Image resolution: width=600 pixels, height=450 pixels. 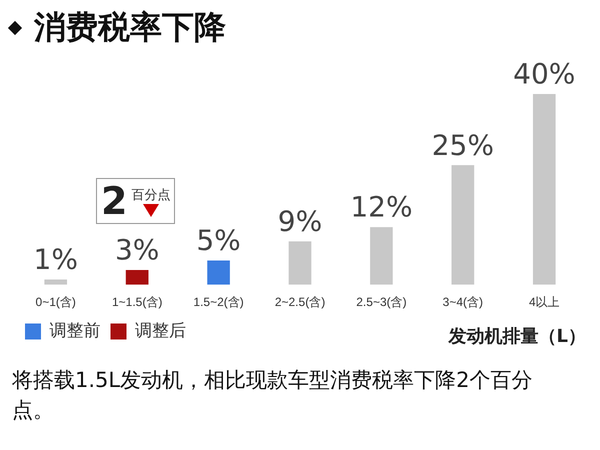 What do you see at coordinates (300, 221) in the screenshot?
I see `data-label: 9%` at bounding box center [300, 221].